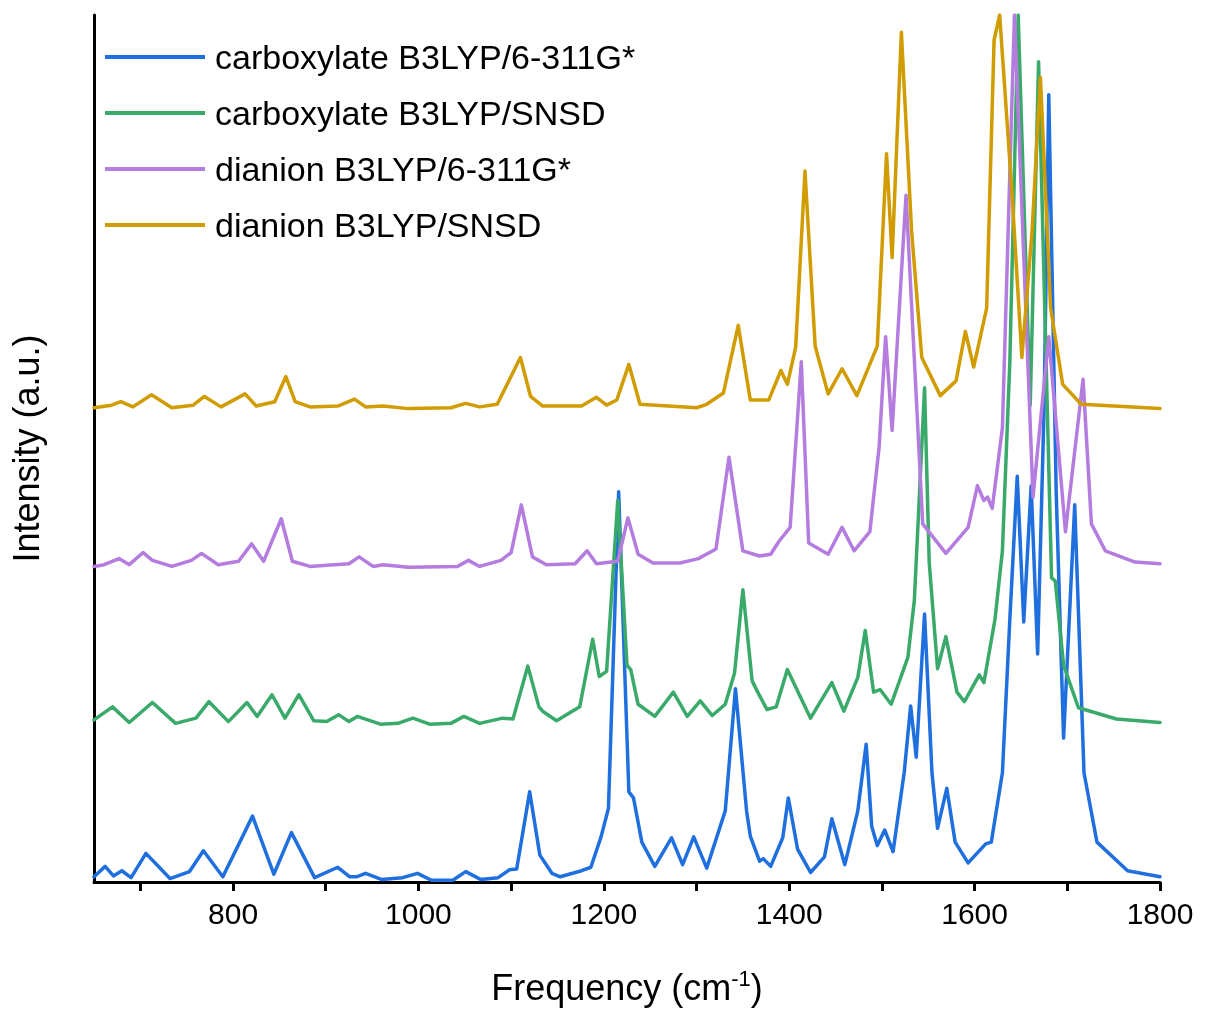  What do you see at coordinates (378, 225) in the screenshot?
I see `legend-label: dianion B3LYP/SNSD` at bounding box center [378, 225].